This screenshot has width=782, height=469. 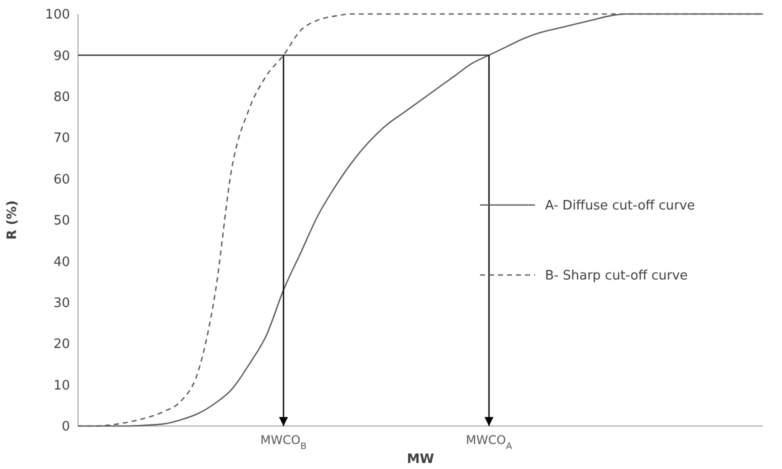 I want to click on x-axis-title: MW, so click(x=420, y=459).